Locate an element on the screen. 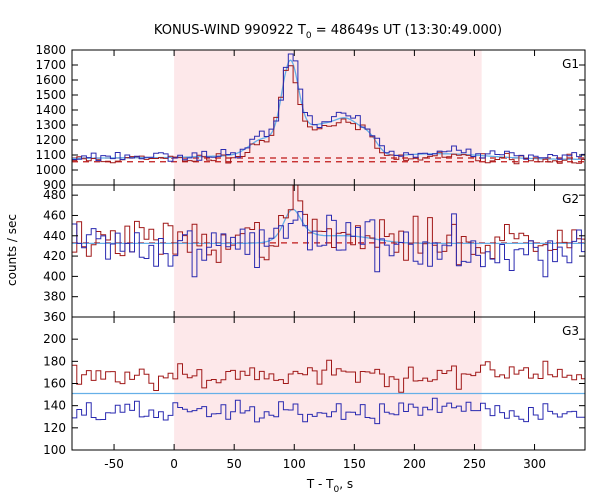 This screenshot has width=600, height=500. background-level-layer is located at coordinates (328, 200).